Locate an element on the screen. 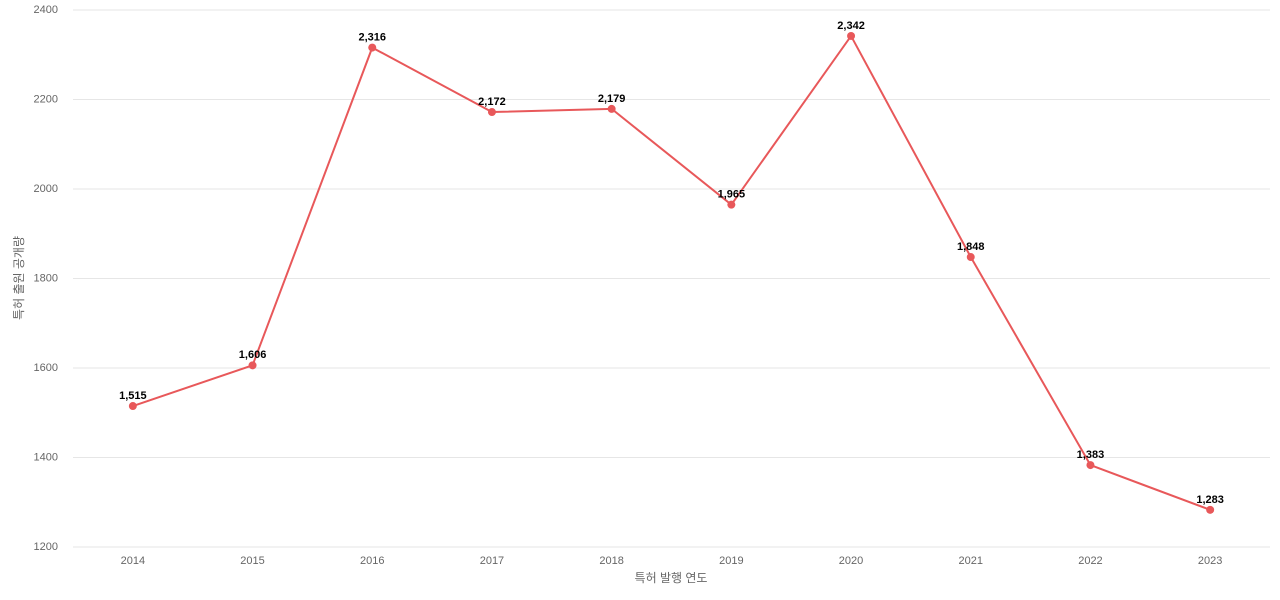 The height and width of the screenshot is (600, 1280). x-tick-label: 2022 is located at coordinates (1090, 561).